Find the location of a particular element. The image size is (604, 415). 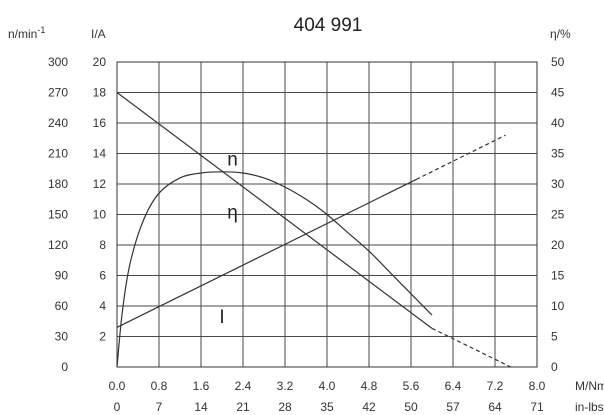

y-tick-label: 150 is located at coordinates (58, 215).